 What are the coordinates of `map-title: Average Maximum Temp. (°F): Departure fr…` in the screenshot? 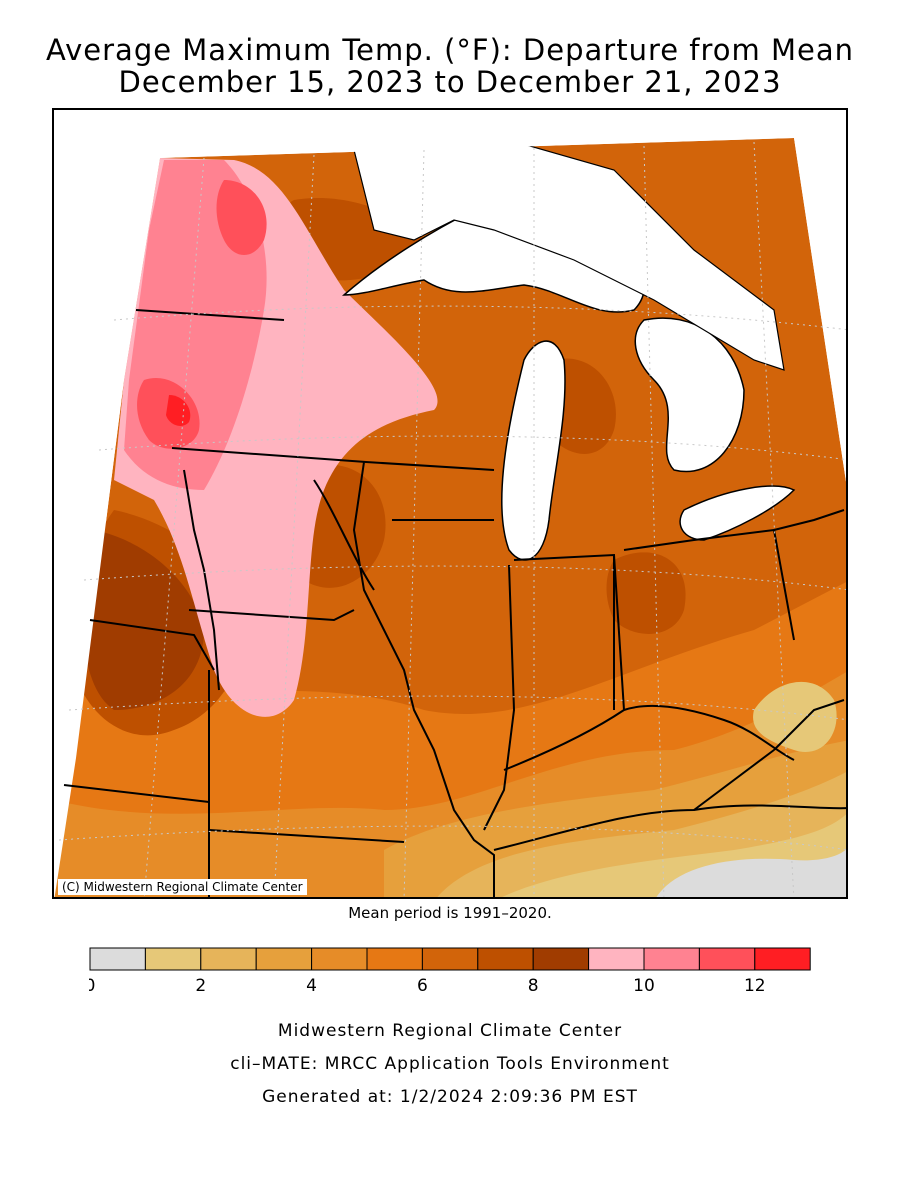 It's located at (450, 50).